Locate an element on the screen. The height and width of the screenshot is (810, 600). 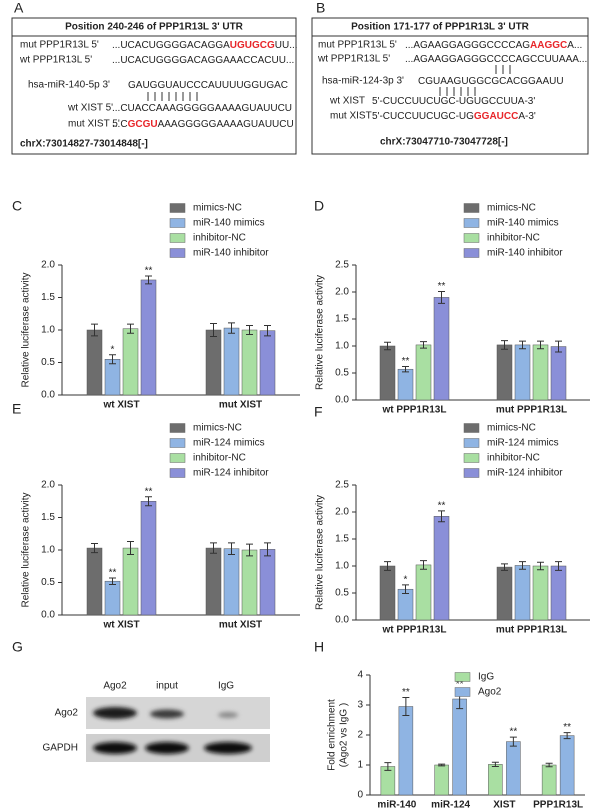
x-tick-label: XIST is located at coordinates (504, 805).